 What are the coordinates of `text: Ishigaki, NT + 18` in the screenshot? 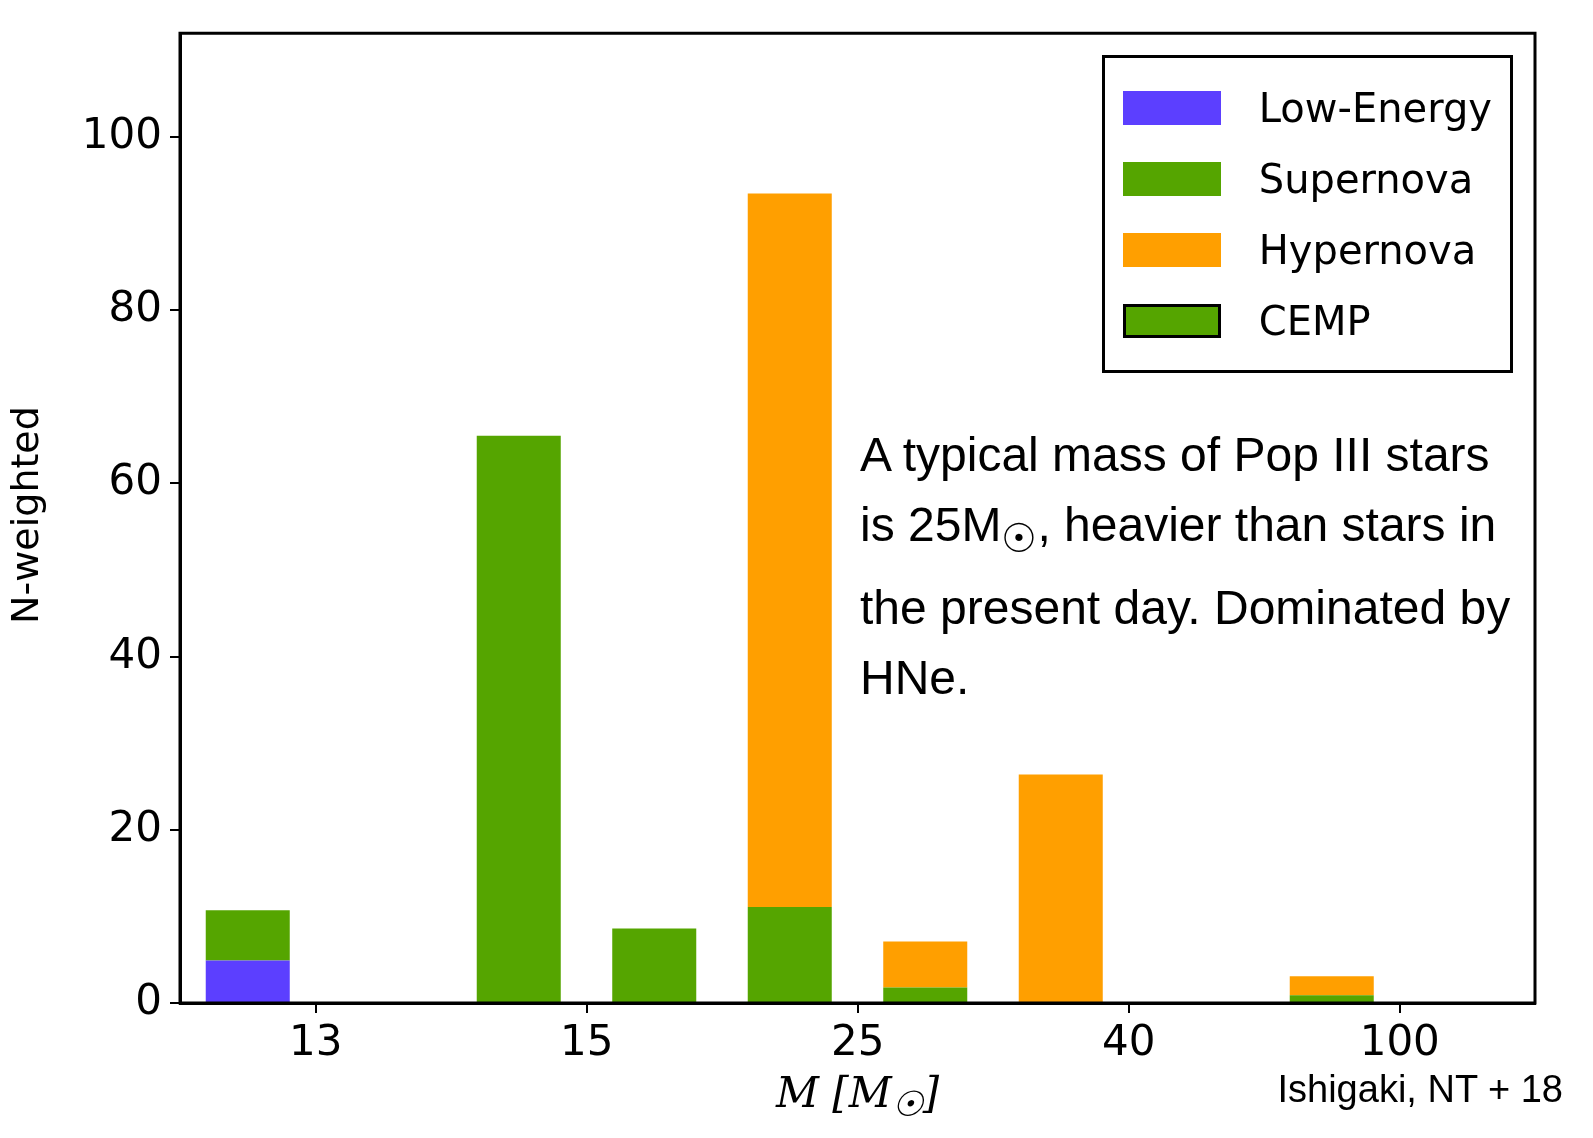 It's located at (1420, 1089).